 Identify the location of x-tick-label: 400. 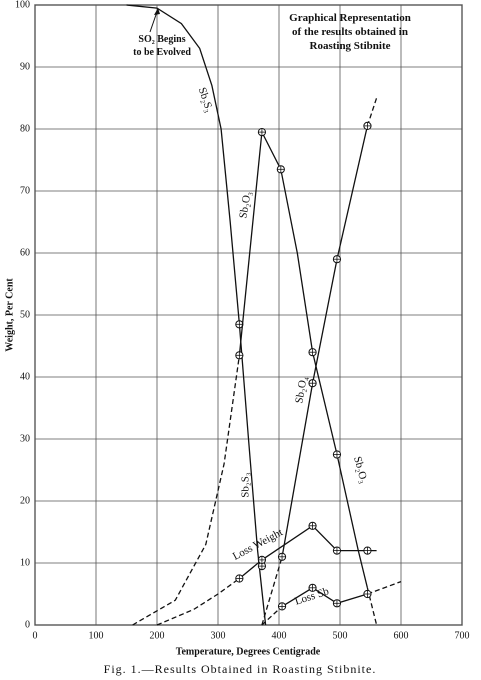
(279, 635).